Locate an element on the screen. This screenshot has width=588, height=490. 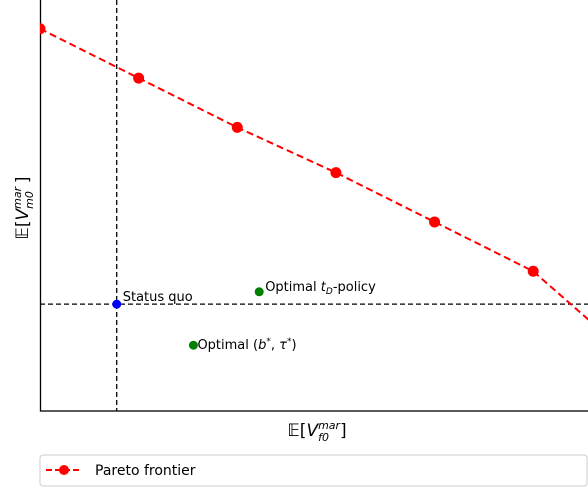
legend-marker-swatch is located at coordinates (64, 470).